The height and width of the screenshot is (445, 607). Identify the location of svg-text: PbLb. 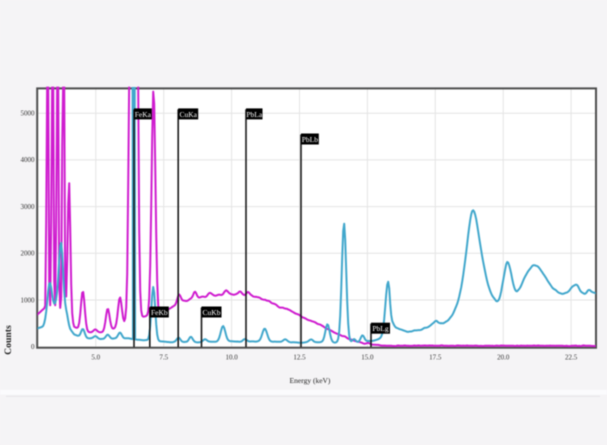
(310, 139).